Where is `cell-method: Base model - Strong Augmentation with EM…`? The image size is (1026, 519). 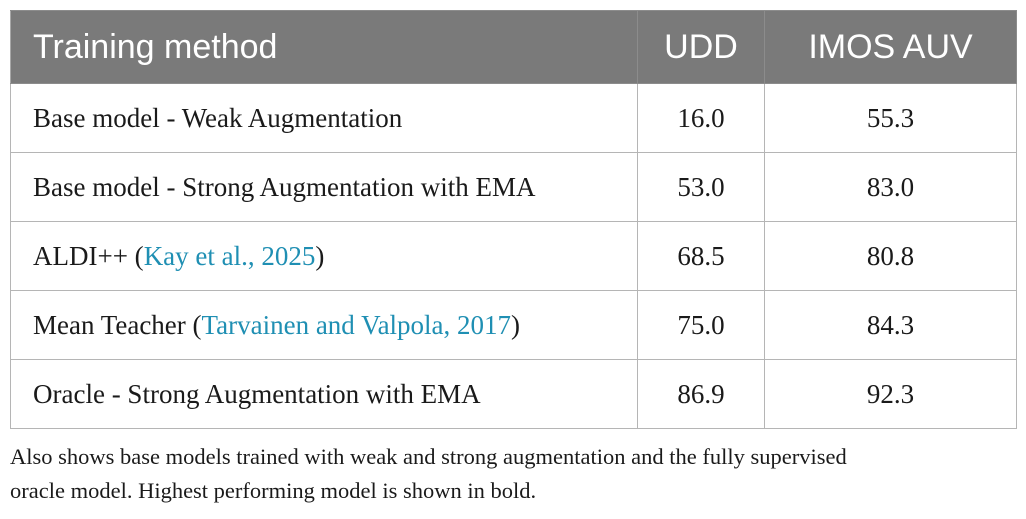 cell-method: Base model - Strong Augmentation with EM… is located at coordinates (324, 187).